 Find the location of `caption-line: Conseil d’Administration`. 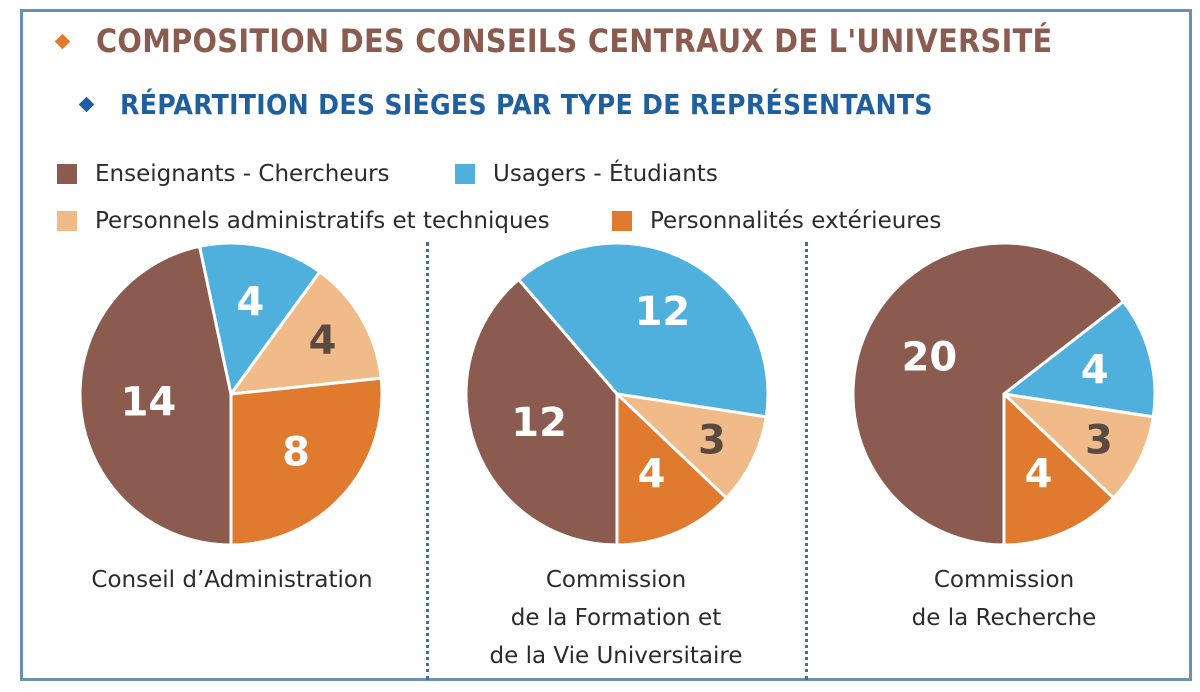

caption-line: Conseil d’Administration is located at coordinates (232, 580).